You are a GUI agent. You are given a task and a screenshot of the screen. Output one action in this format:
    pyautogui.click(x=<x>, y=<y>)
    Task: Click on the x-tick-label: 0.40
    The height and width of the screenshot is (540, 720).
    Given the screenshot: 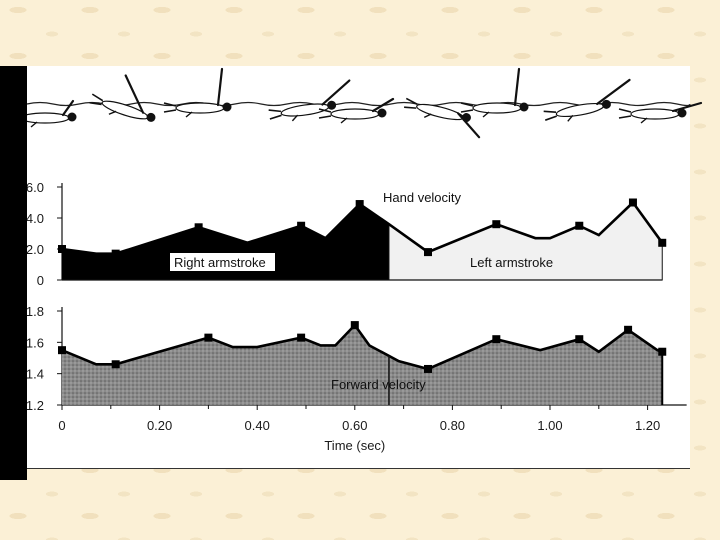 What is the action you would take?
    pyautogui.click(x=257, y=425)
    